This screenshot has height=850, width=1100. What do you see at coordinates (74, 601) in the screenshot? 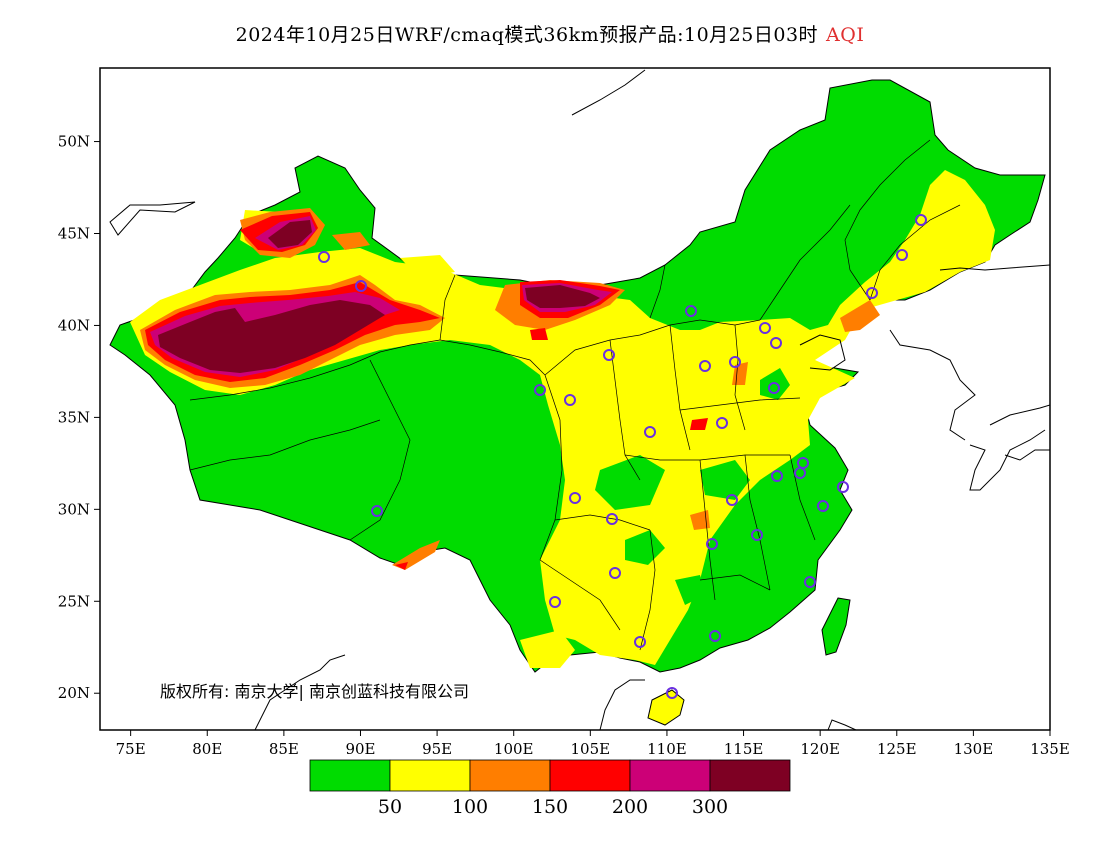
I see `y-tick-label: 25N` at bounding box center [74, 601].